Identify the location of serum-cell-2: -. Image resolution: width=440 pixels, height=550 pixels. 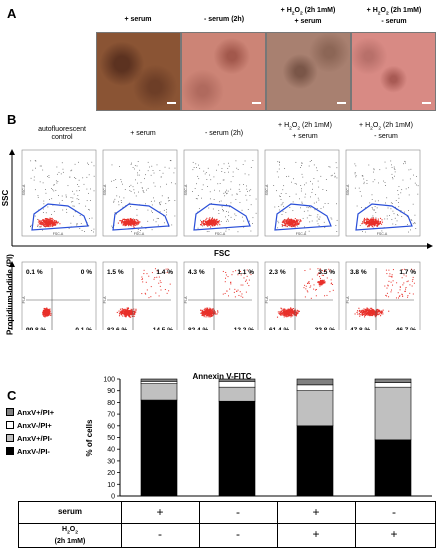
(238, 512).